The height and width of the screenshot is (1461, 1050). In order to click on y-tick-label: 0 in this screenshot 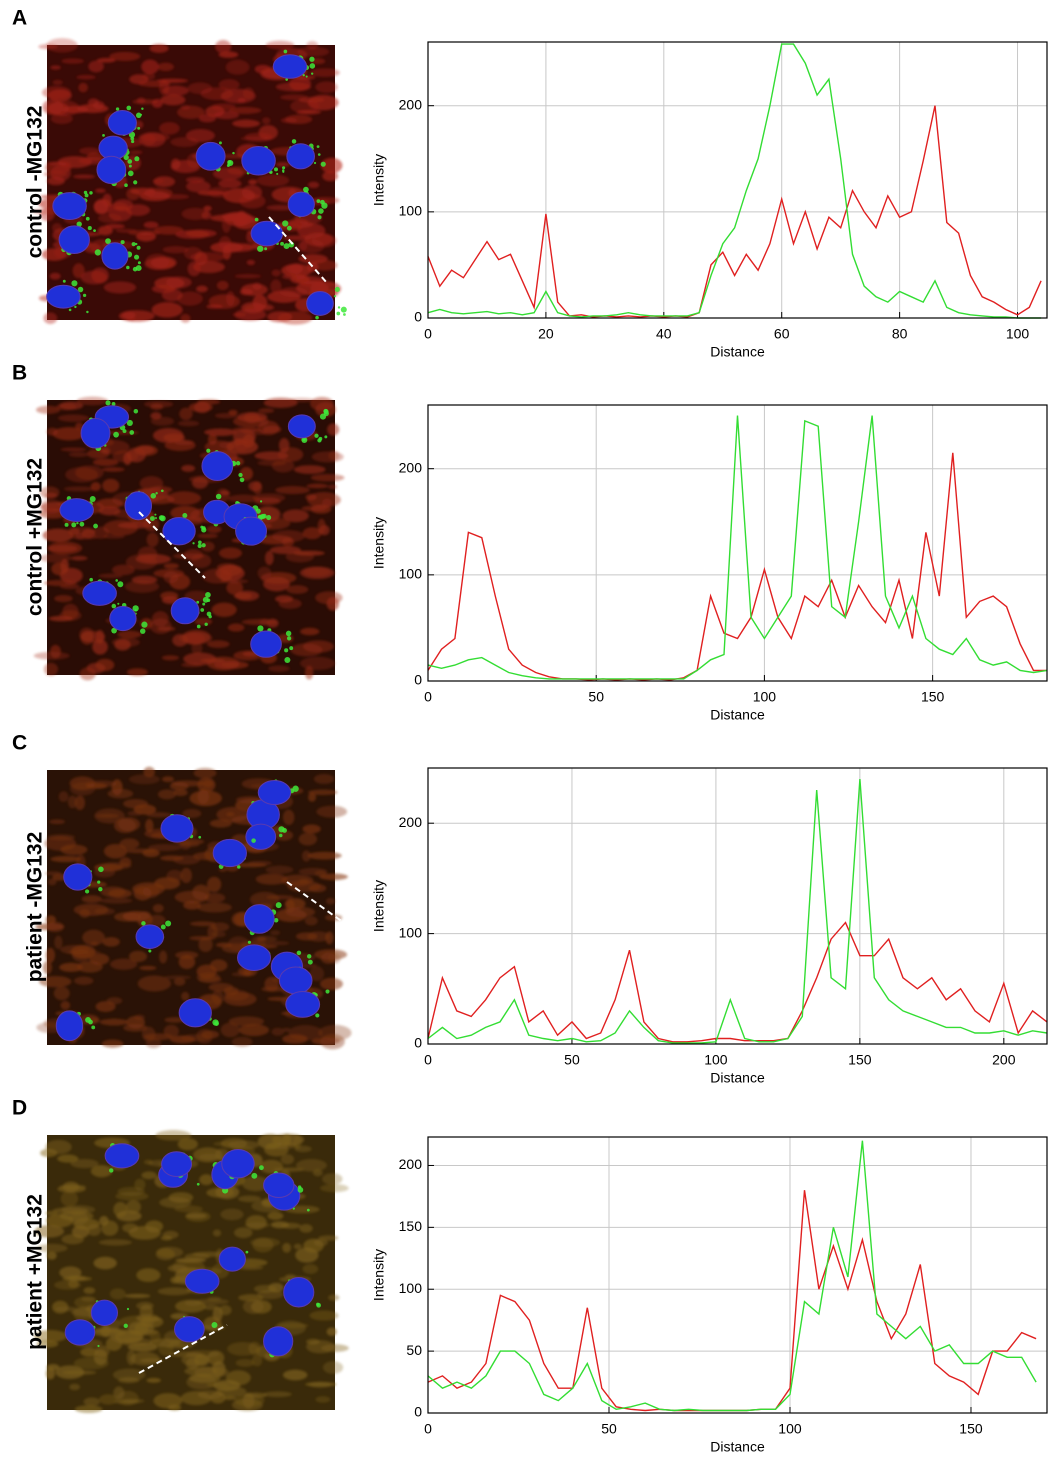, I will do `click(418, 1412)`.